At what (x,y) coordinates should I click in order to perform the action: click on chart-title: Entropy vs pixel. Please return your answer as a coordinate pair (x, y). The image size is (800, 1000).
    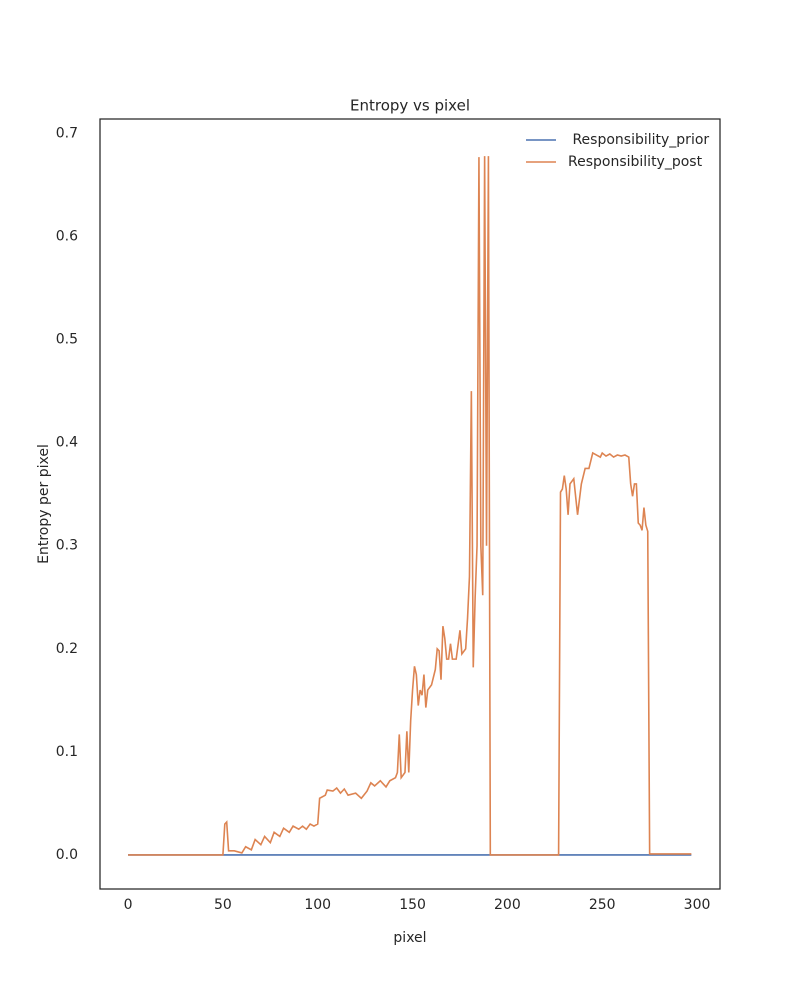
    Looking at the image, I should click on (410, 106).